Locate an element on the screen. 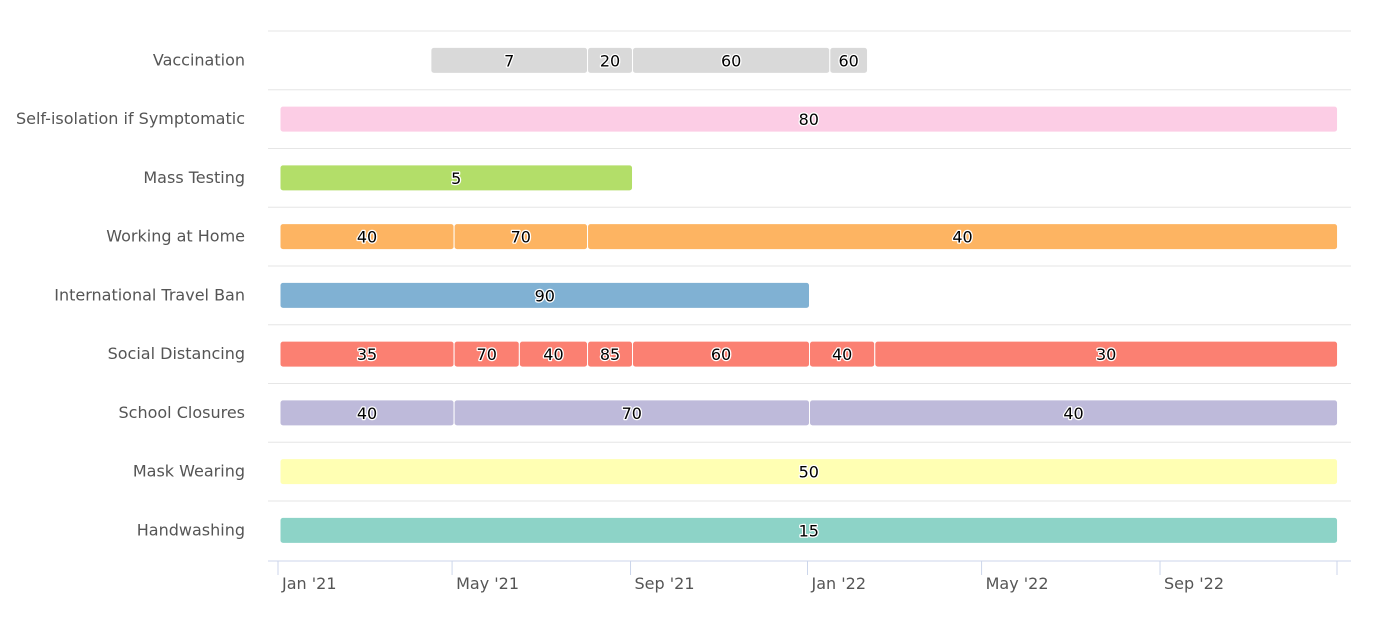 The width and height of the screenshot is (1381, 618). category-label: Social Distancing is located at coordinates (176, 353).